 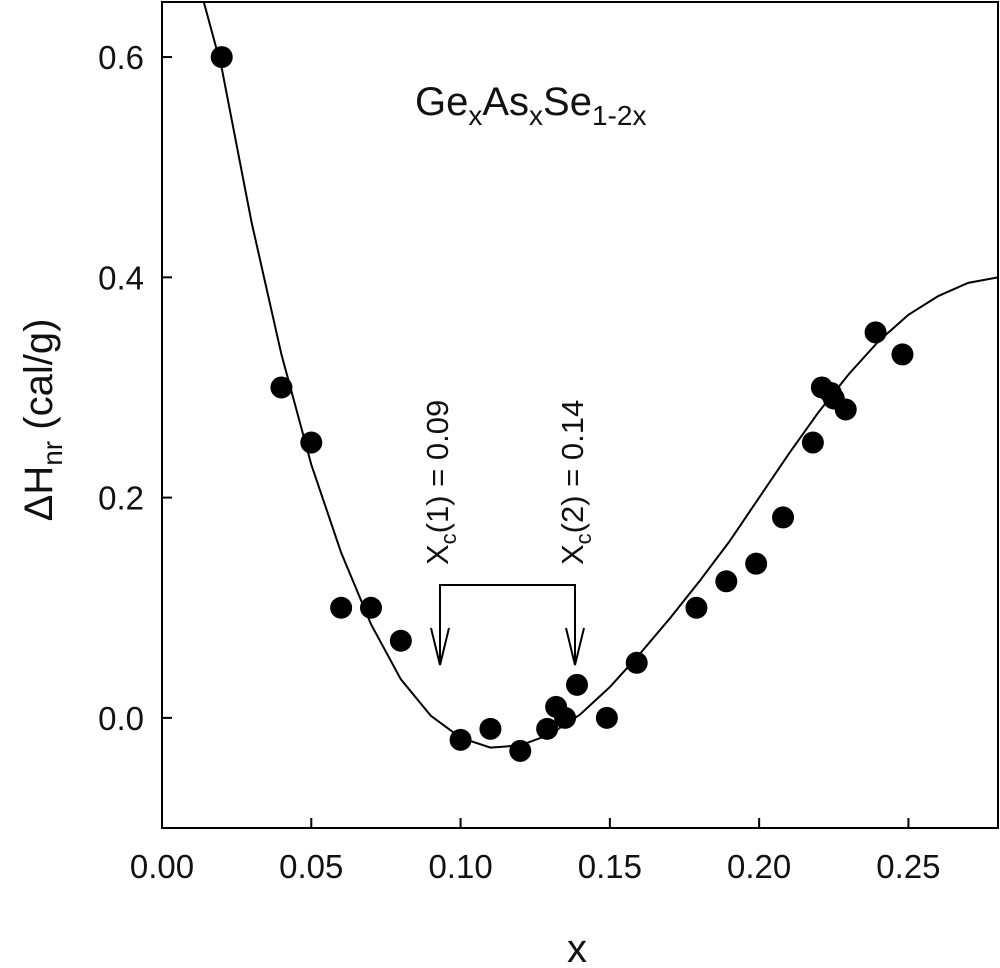 What do you see at coordinates (441, 102) in the screenshot?
I see `title-text: Ge` at bounding box center [441, 102].